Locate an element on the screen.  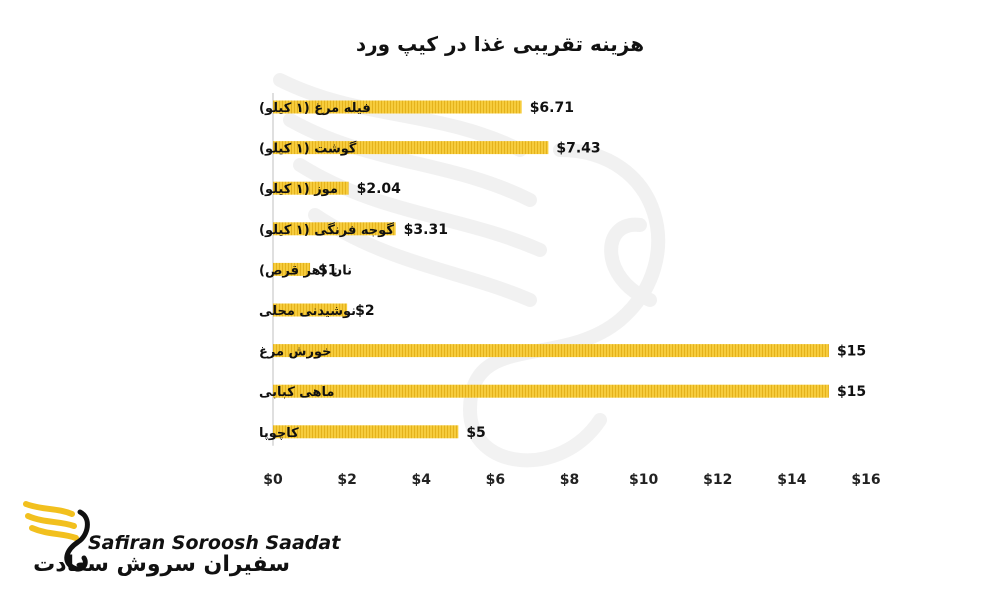
logo-name-en: Safiran Soroosh Saadat is located at coordinates (214, 543).